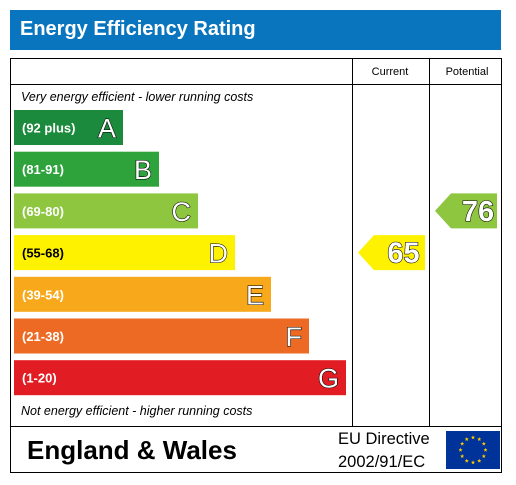  I want to click on rating-letter-f: F, so click(294, 337).